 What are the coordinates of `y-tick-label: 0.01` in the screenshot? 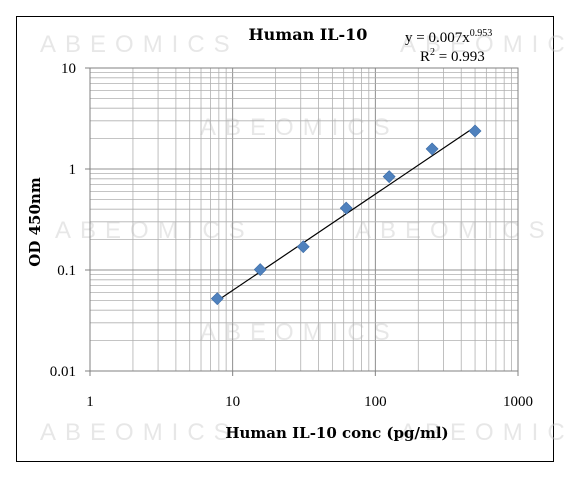 It's located at (63, 372).